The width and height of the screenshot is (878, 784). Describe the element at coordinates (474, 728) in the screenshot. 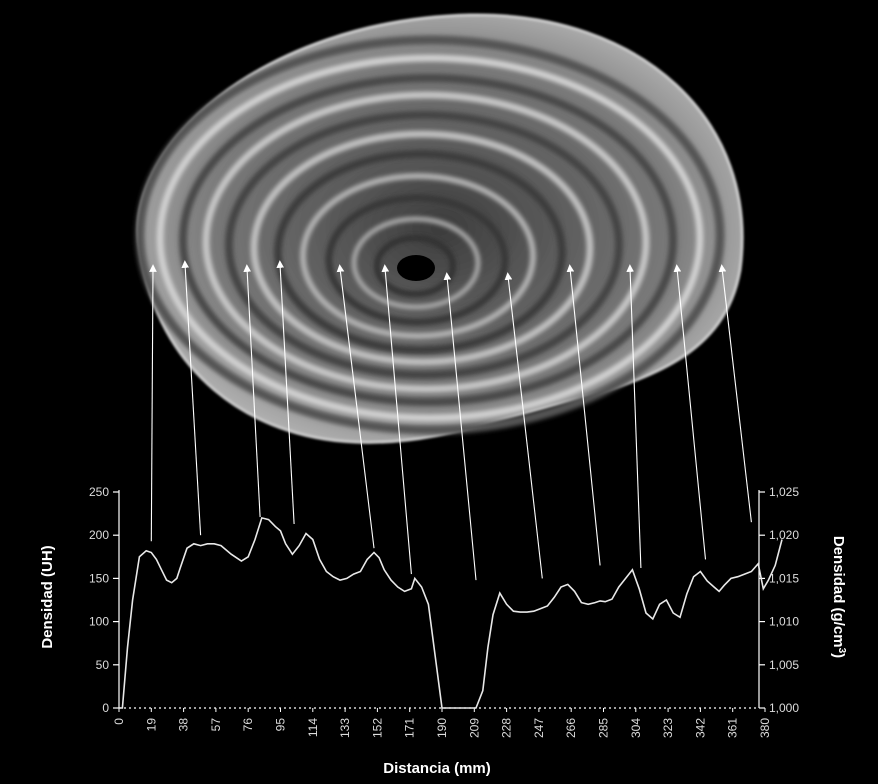

I see `x-tick-label: 209` at that location.